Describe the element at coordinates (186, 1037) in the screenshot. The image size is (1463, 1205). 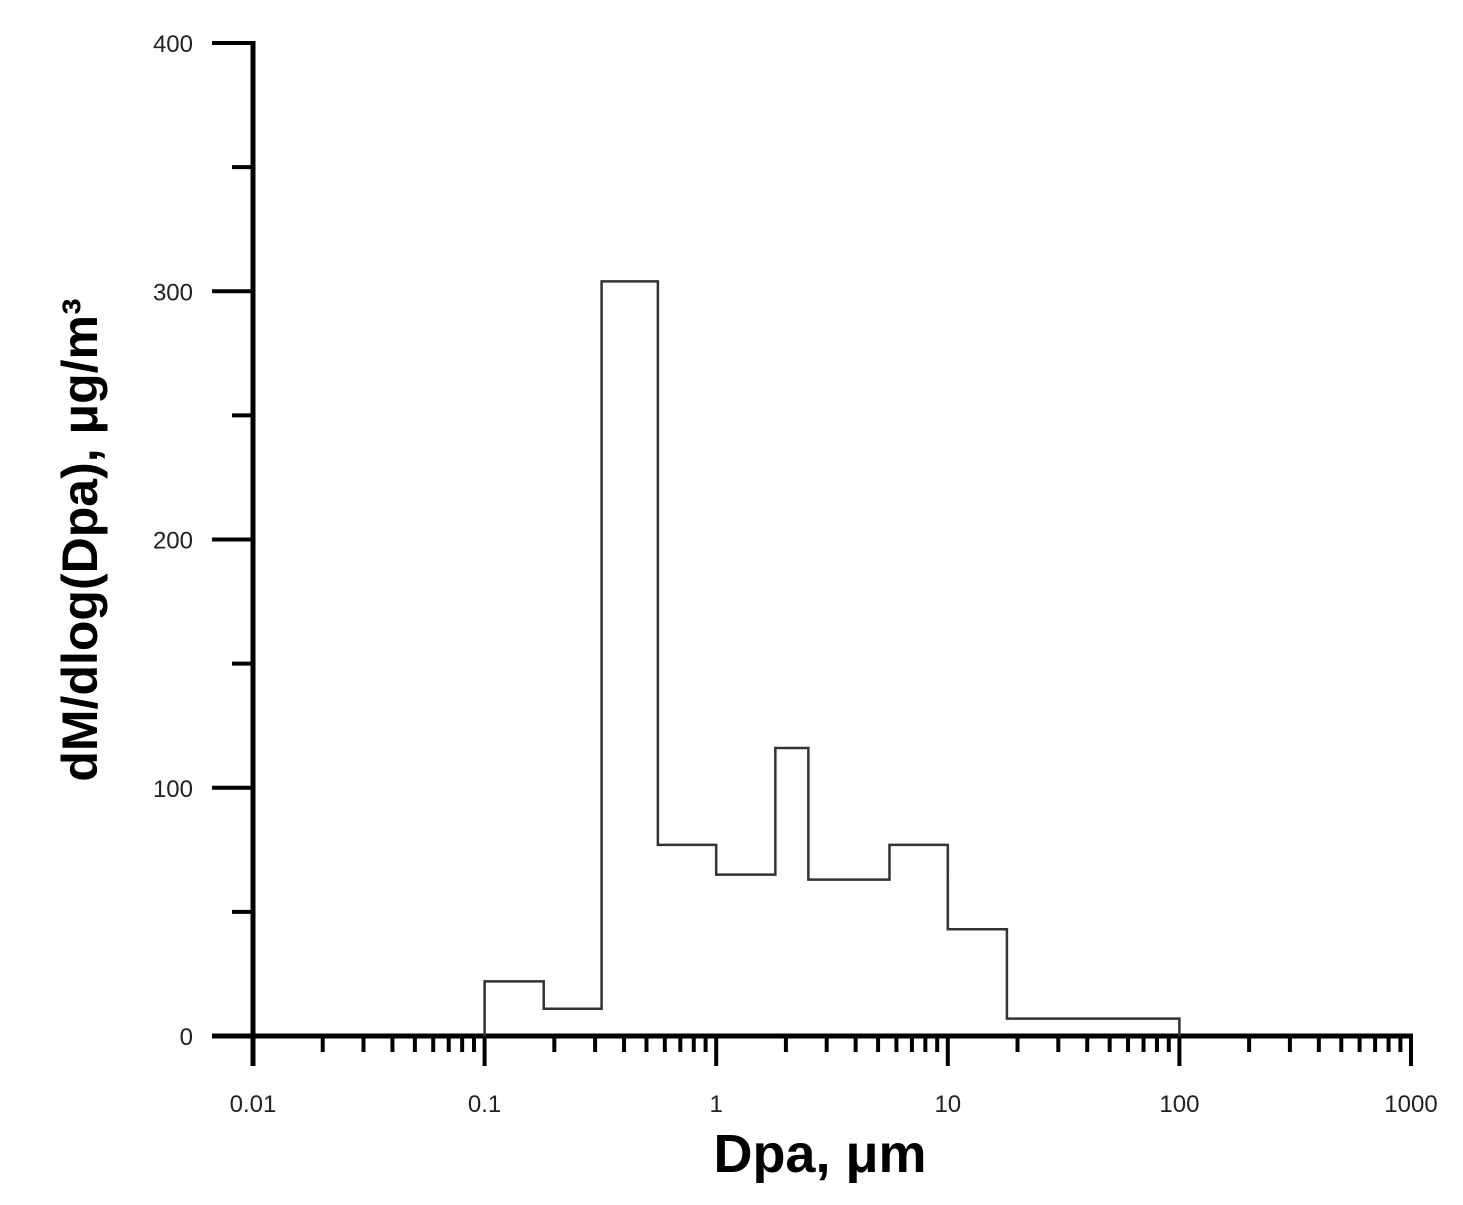
I see `y-tick-label: 0` at that location.